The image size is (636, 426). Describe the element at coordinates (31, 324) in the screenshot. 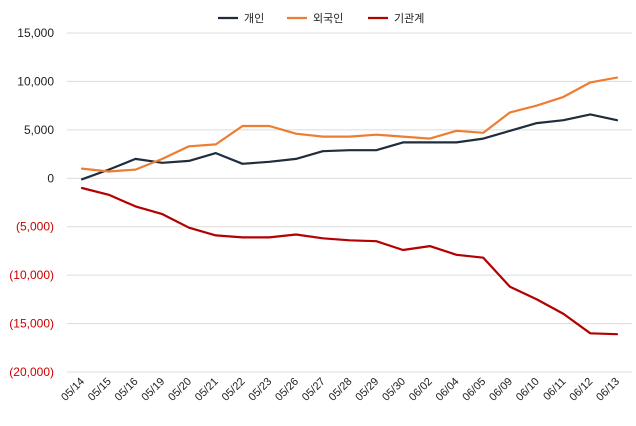

I see `y-tick-label: (15,000)` at that location.